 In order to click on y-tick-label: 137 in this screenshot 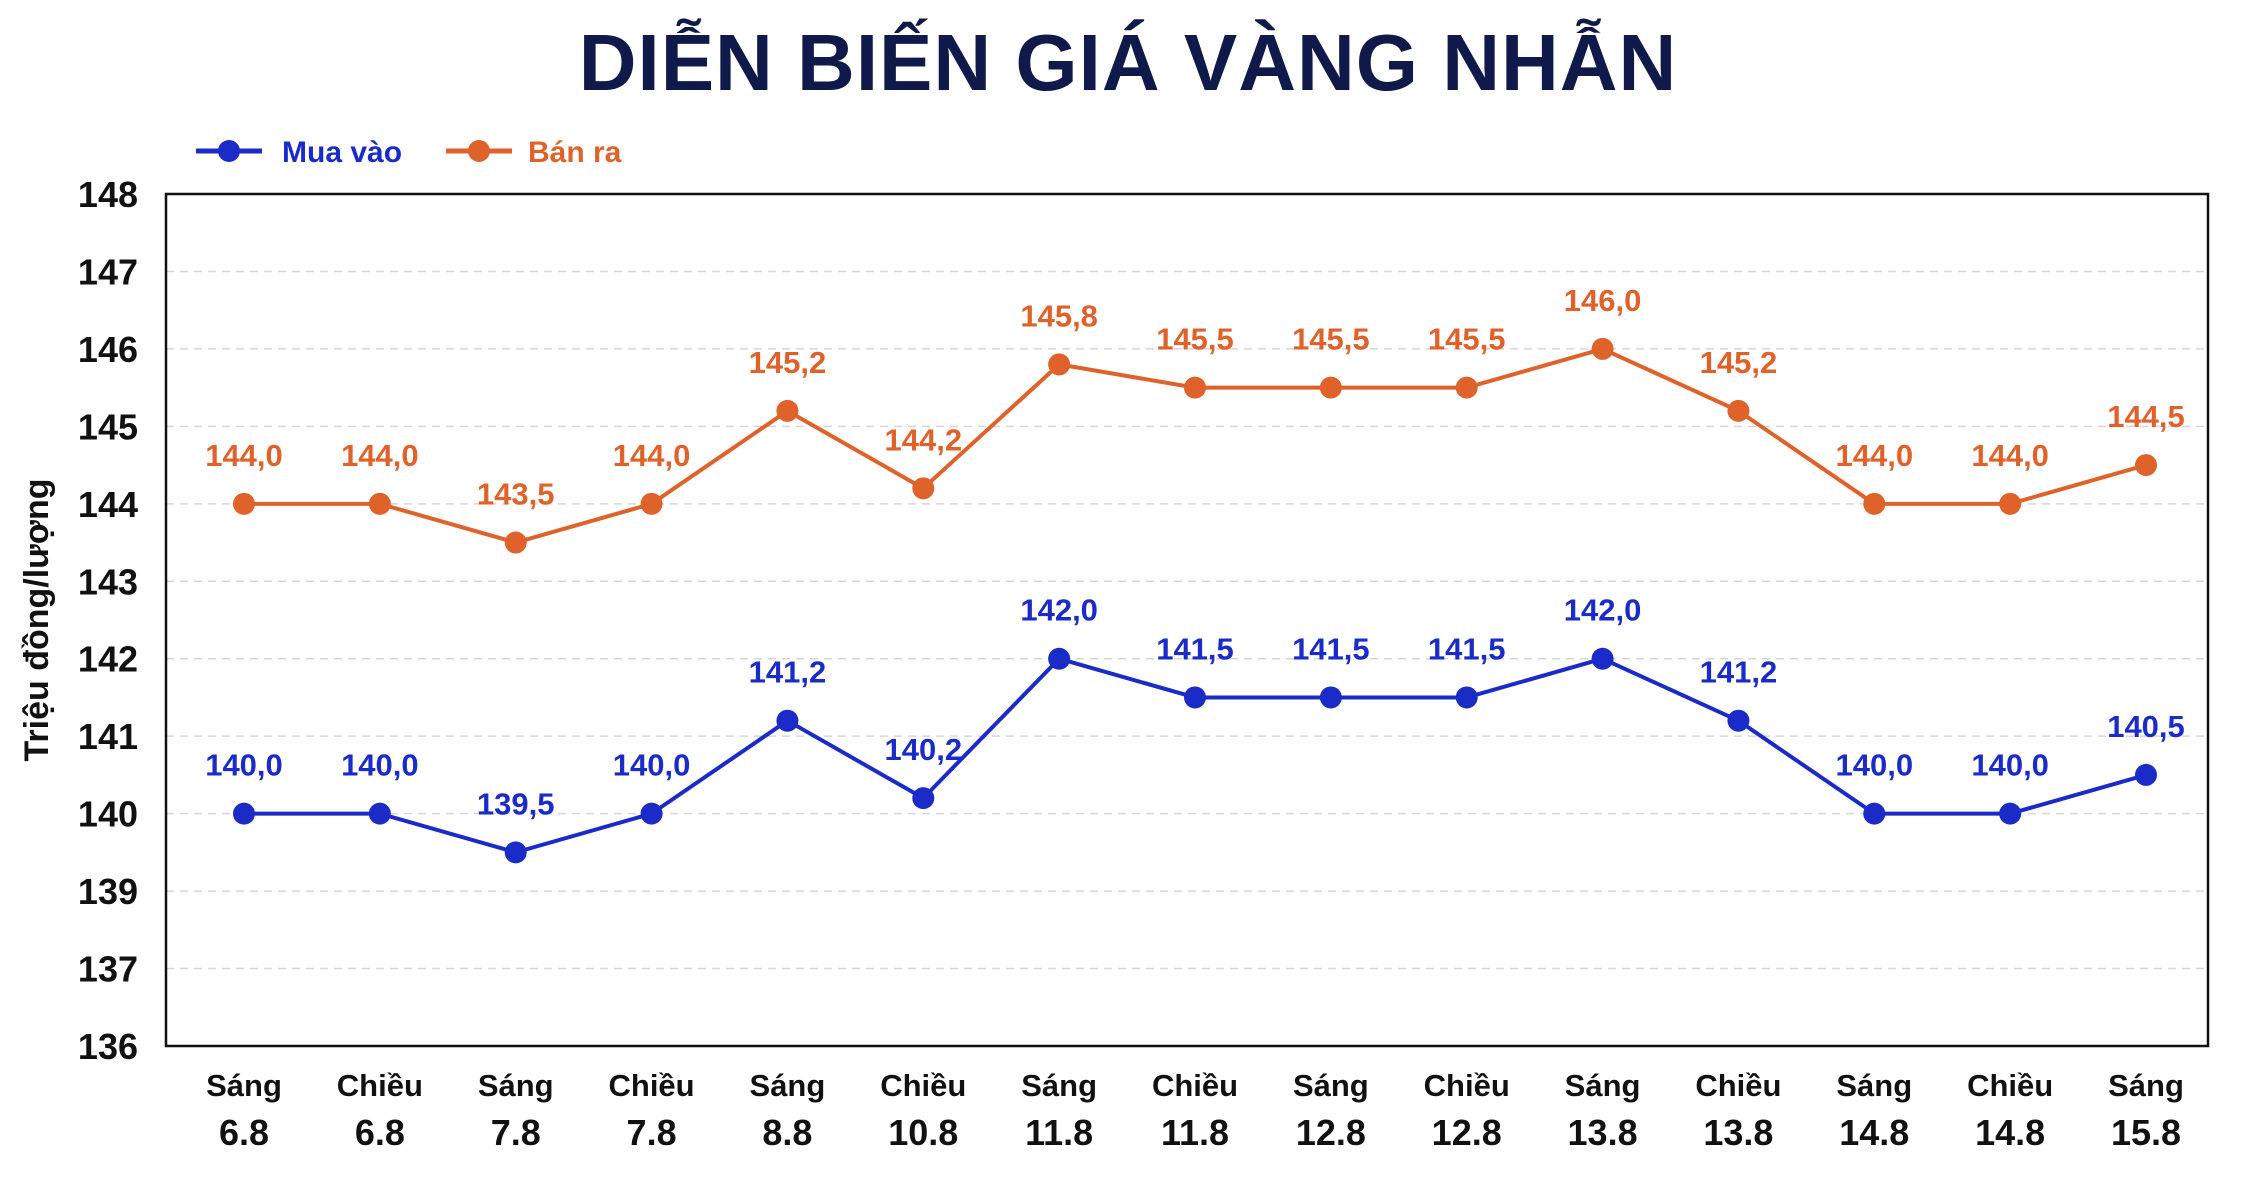, I will do `click(108, 969)`.